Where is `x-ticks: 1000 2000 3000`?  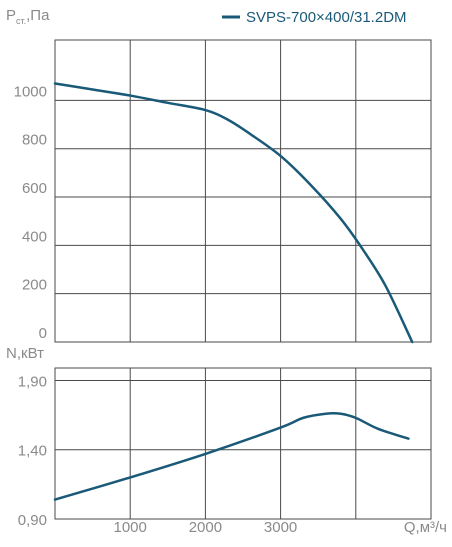 x-ticks: 1000 2000 3000 is located at coordinates (206, 527).